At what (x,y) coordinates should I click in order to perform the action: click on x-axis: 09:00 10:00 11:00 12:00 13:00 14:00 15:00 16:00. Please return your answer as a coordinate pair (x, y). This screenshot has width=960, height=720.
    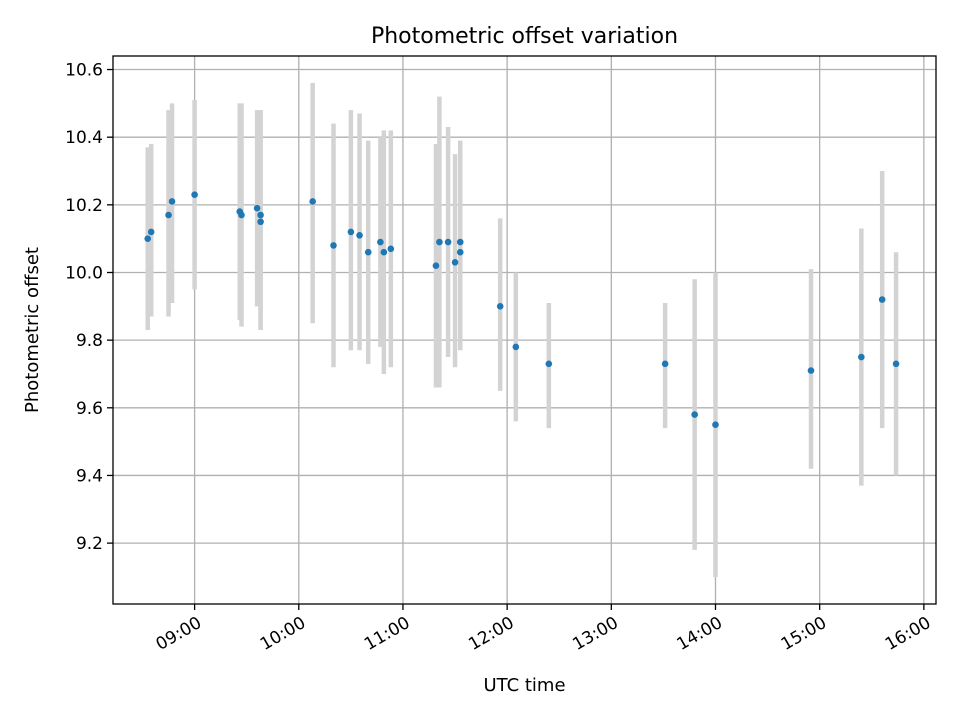
    Looking at the image, I should click on (543, 629).